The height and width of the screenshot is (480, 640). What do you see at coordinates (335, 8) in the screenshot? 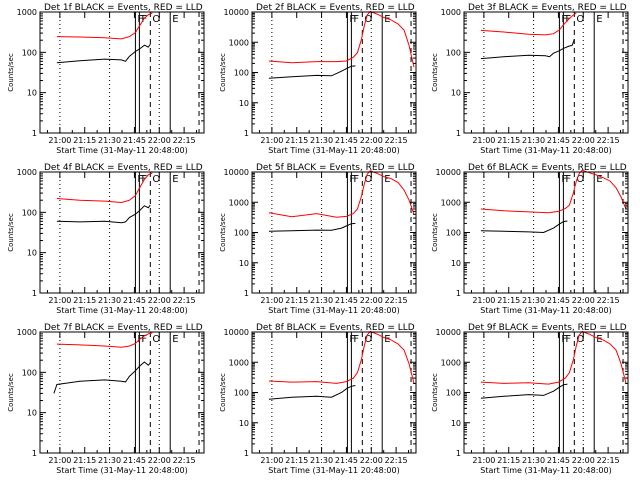
I see `panel-title: Det 2f BLACK = Events, RED = LLD` at bounding box center [335, 8].